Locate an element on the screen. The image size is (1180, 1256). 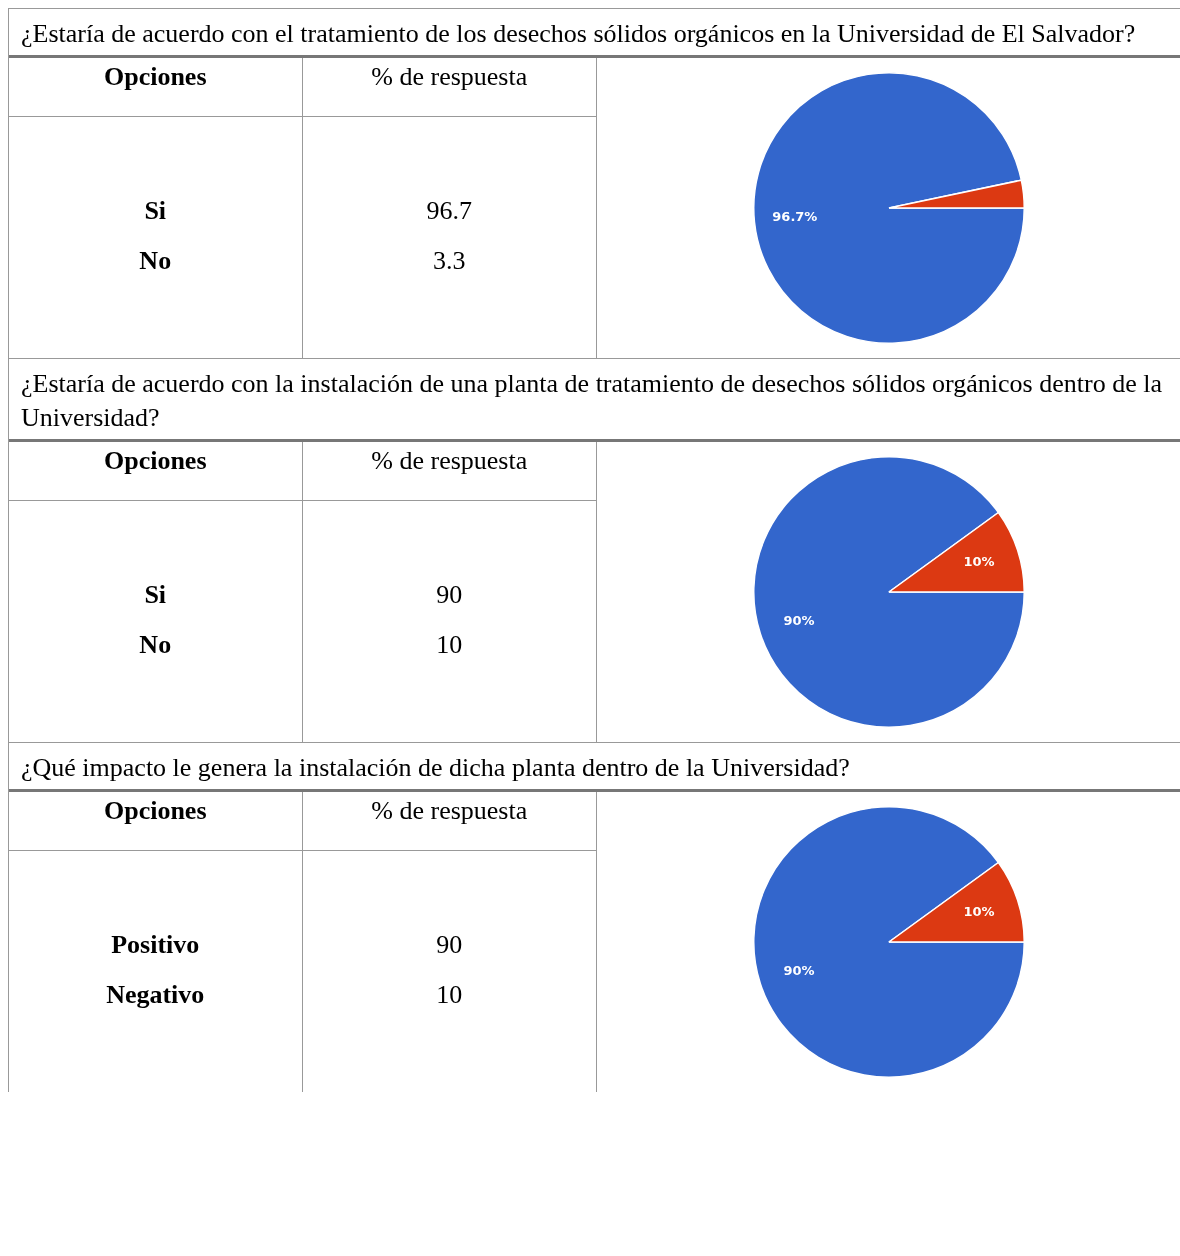
category-label: Negativo is located at coordinates (155, 995).